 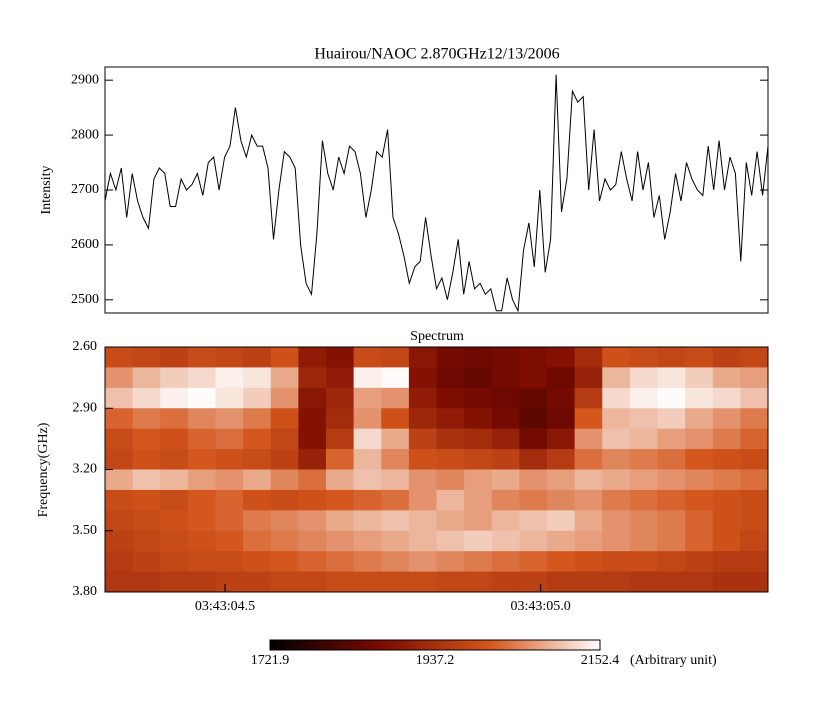 I want to click on chart-title: Huairou/NAOC 2.870GHz12/13/2006, so click(x=436, y=54).